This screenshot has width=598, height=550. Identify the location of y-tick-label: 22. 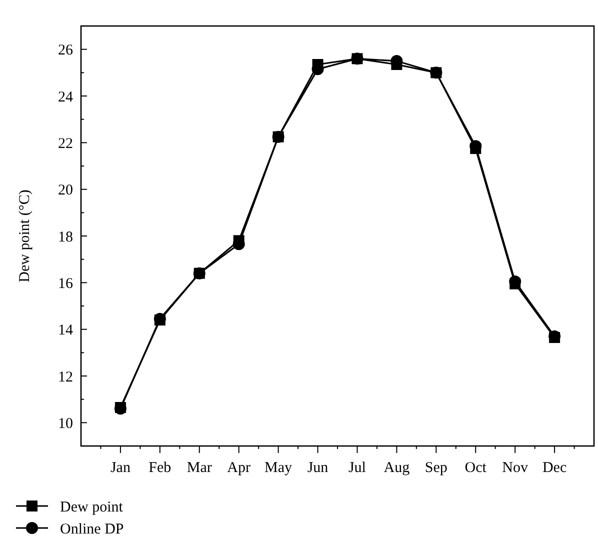
(65, 144).